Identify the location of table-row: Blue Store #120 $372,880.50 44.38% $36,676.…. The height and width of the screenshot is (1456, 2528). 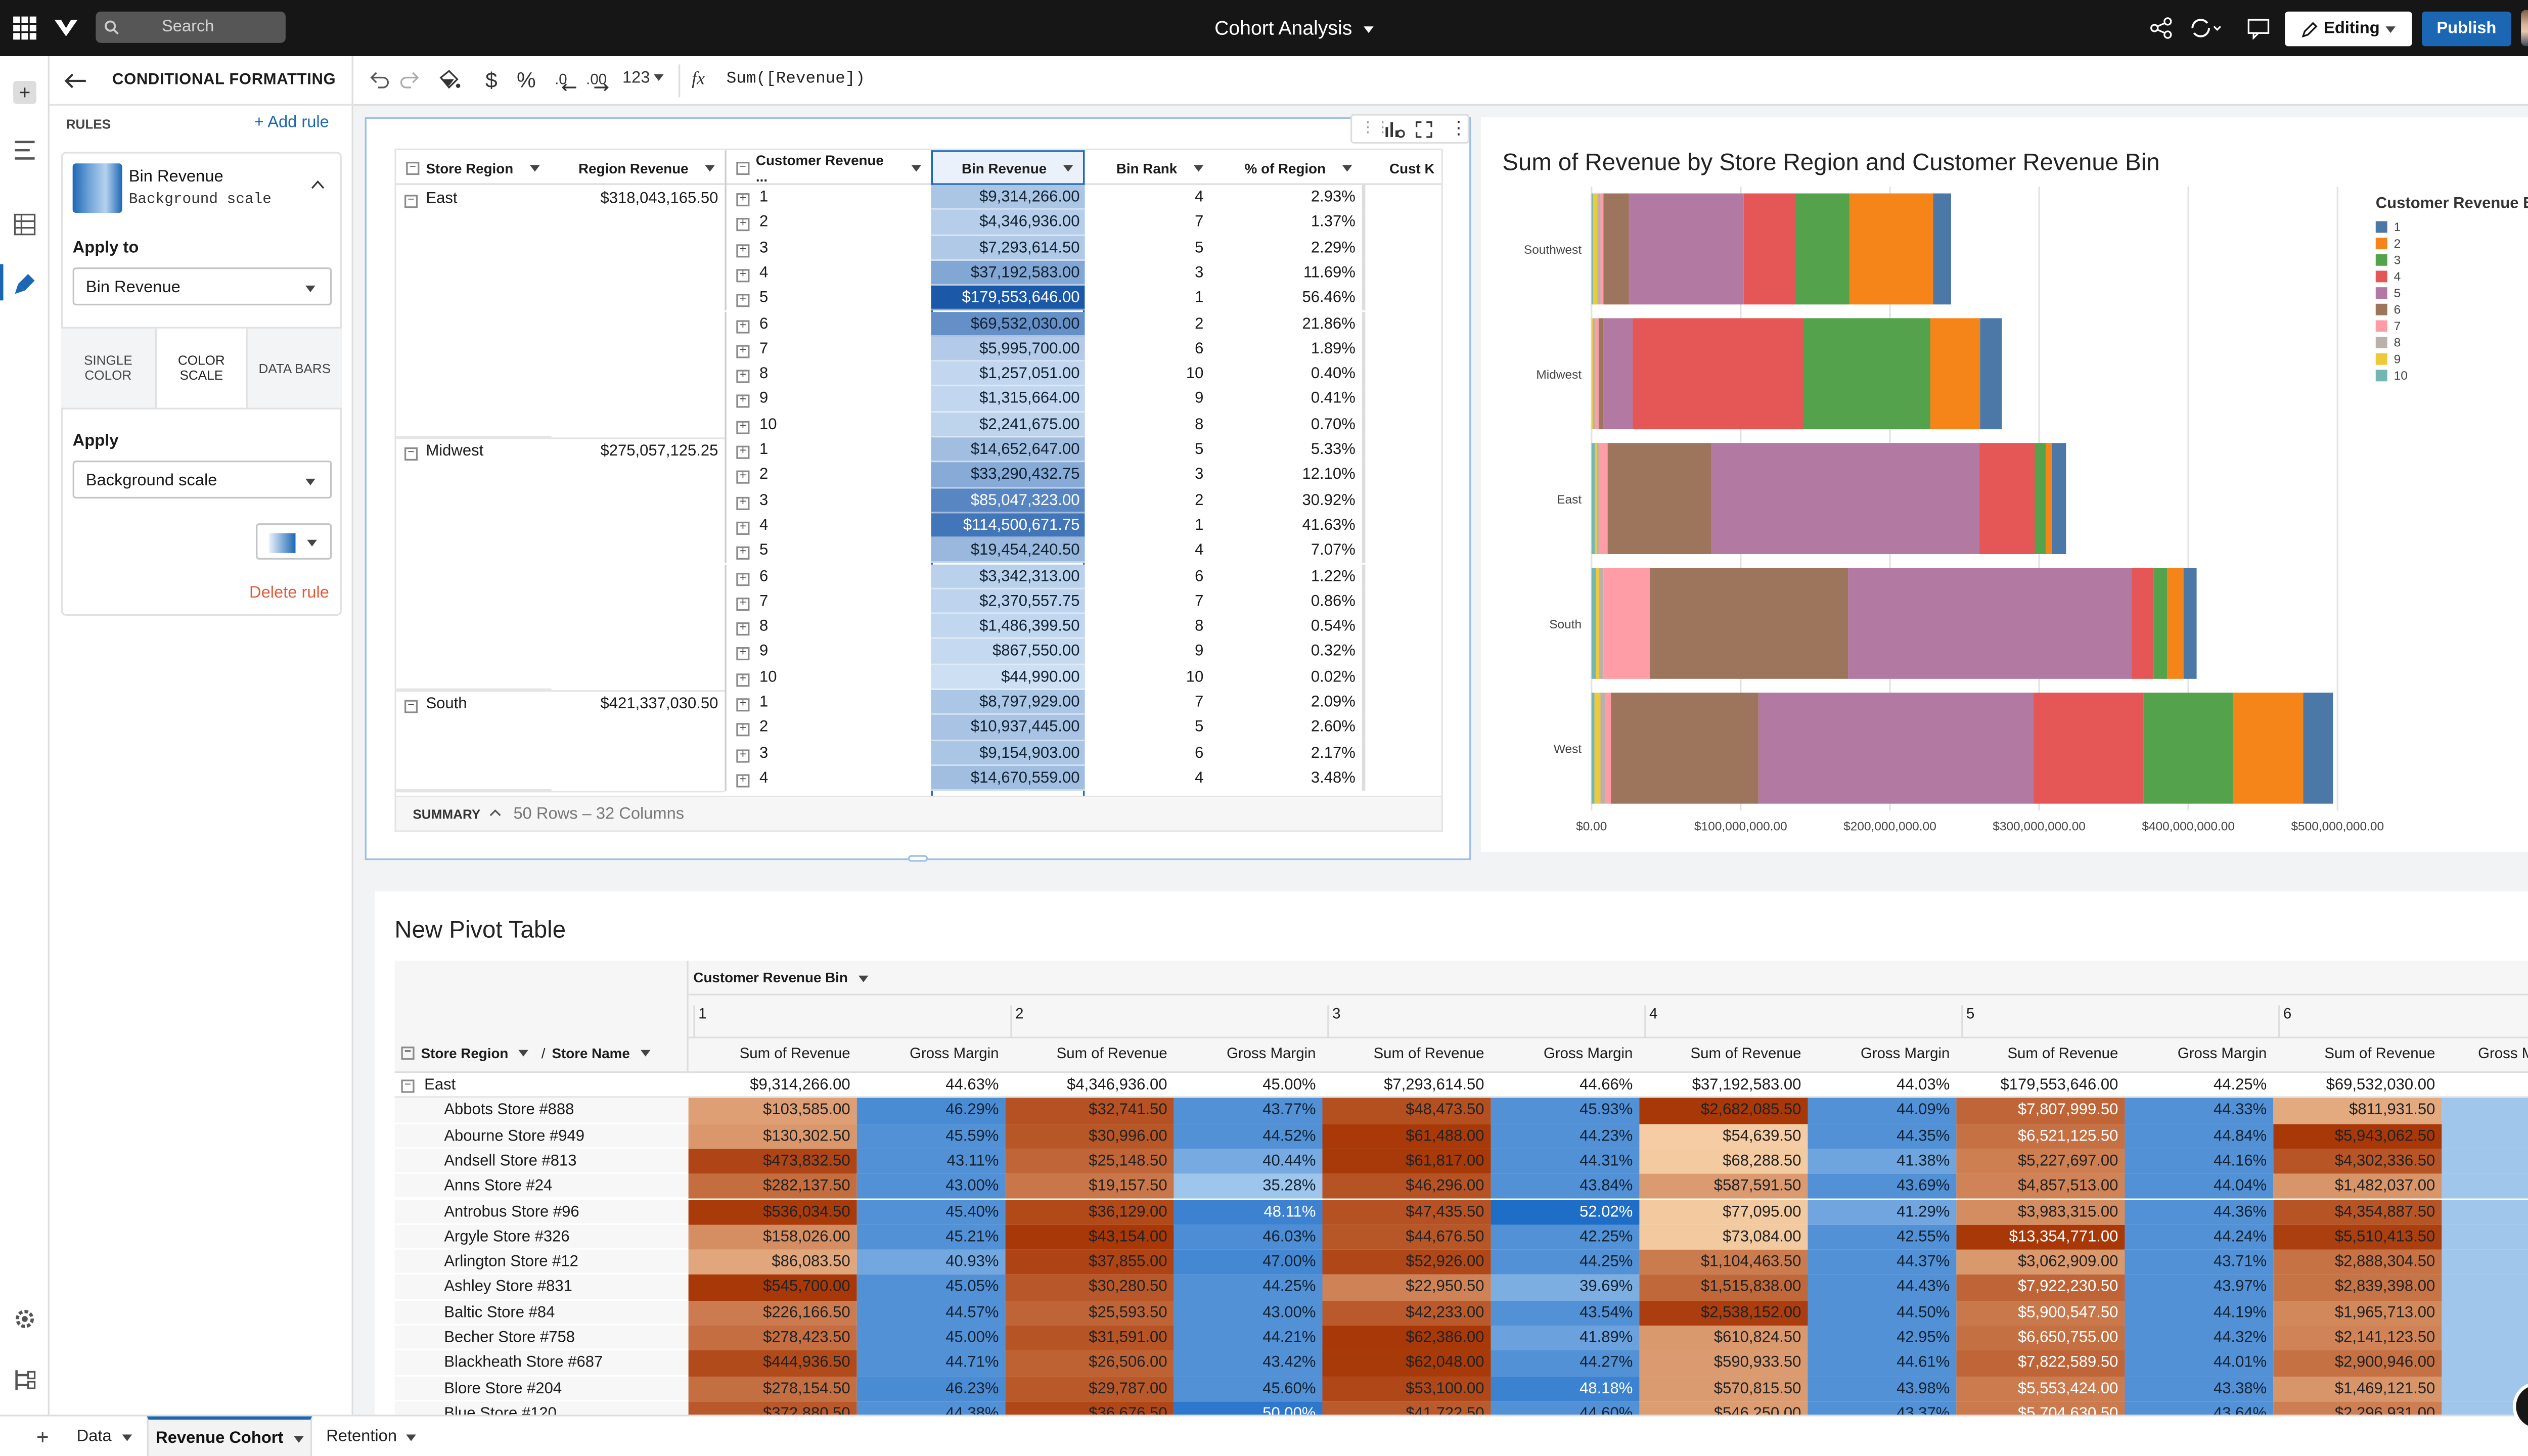
(1461, 1408).